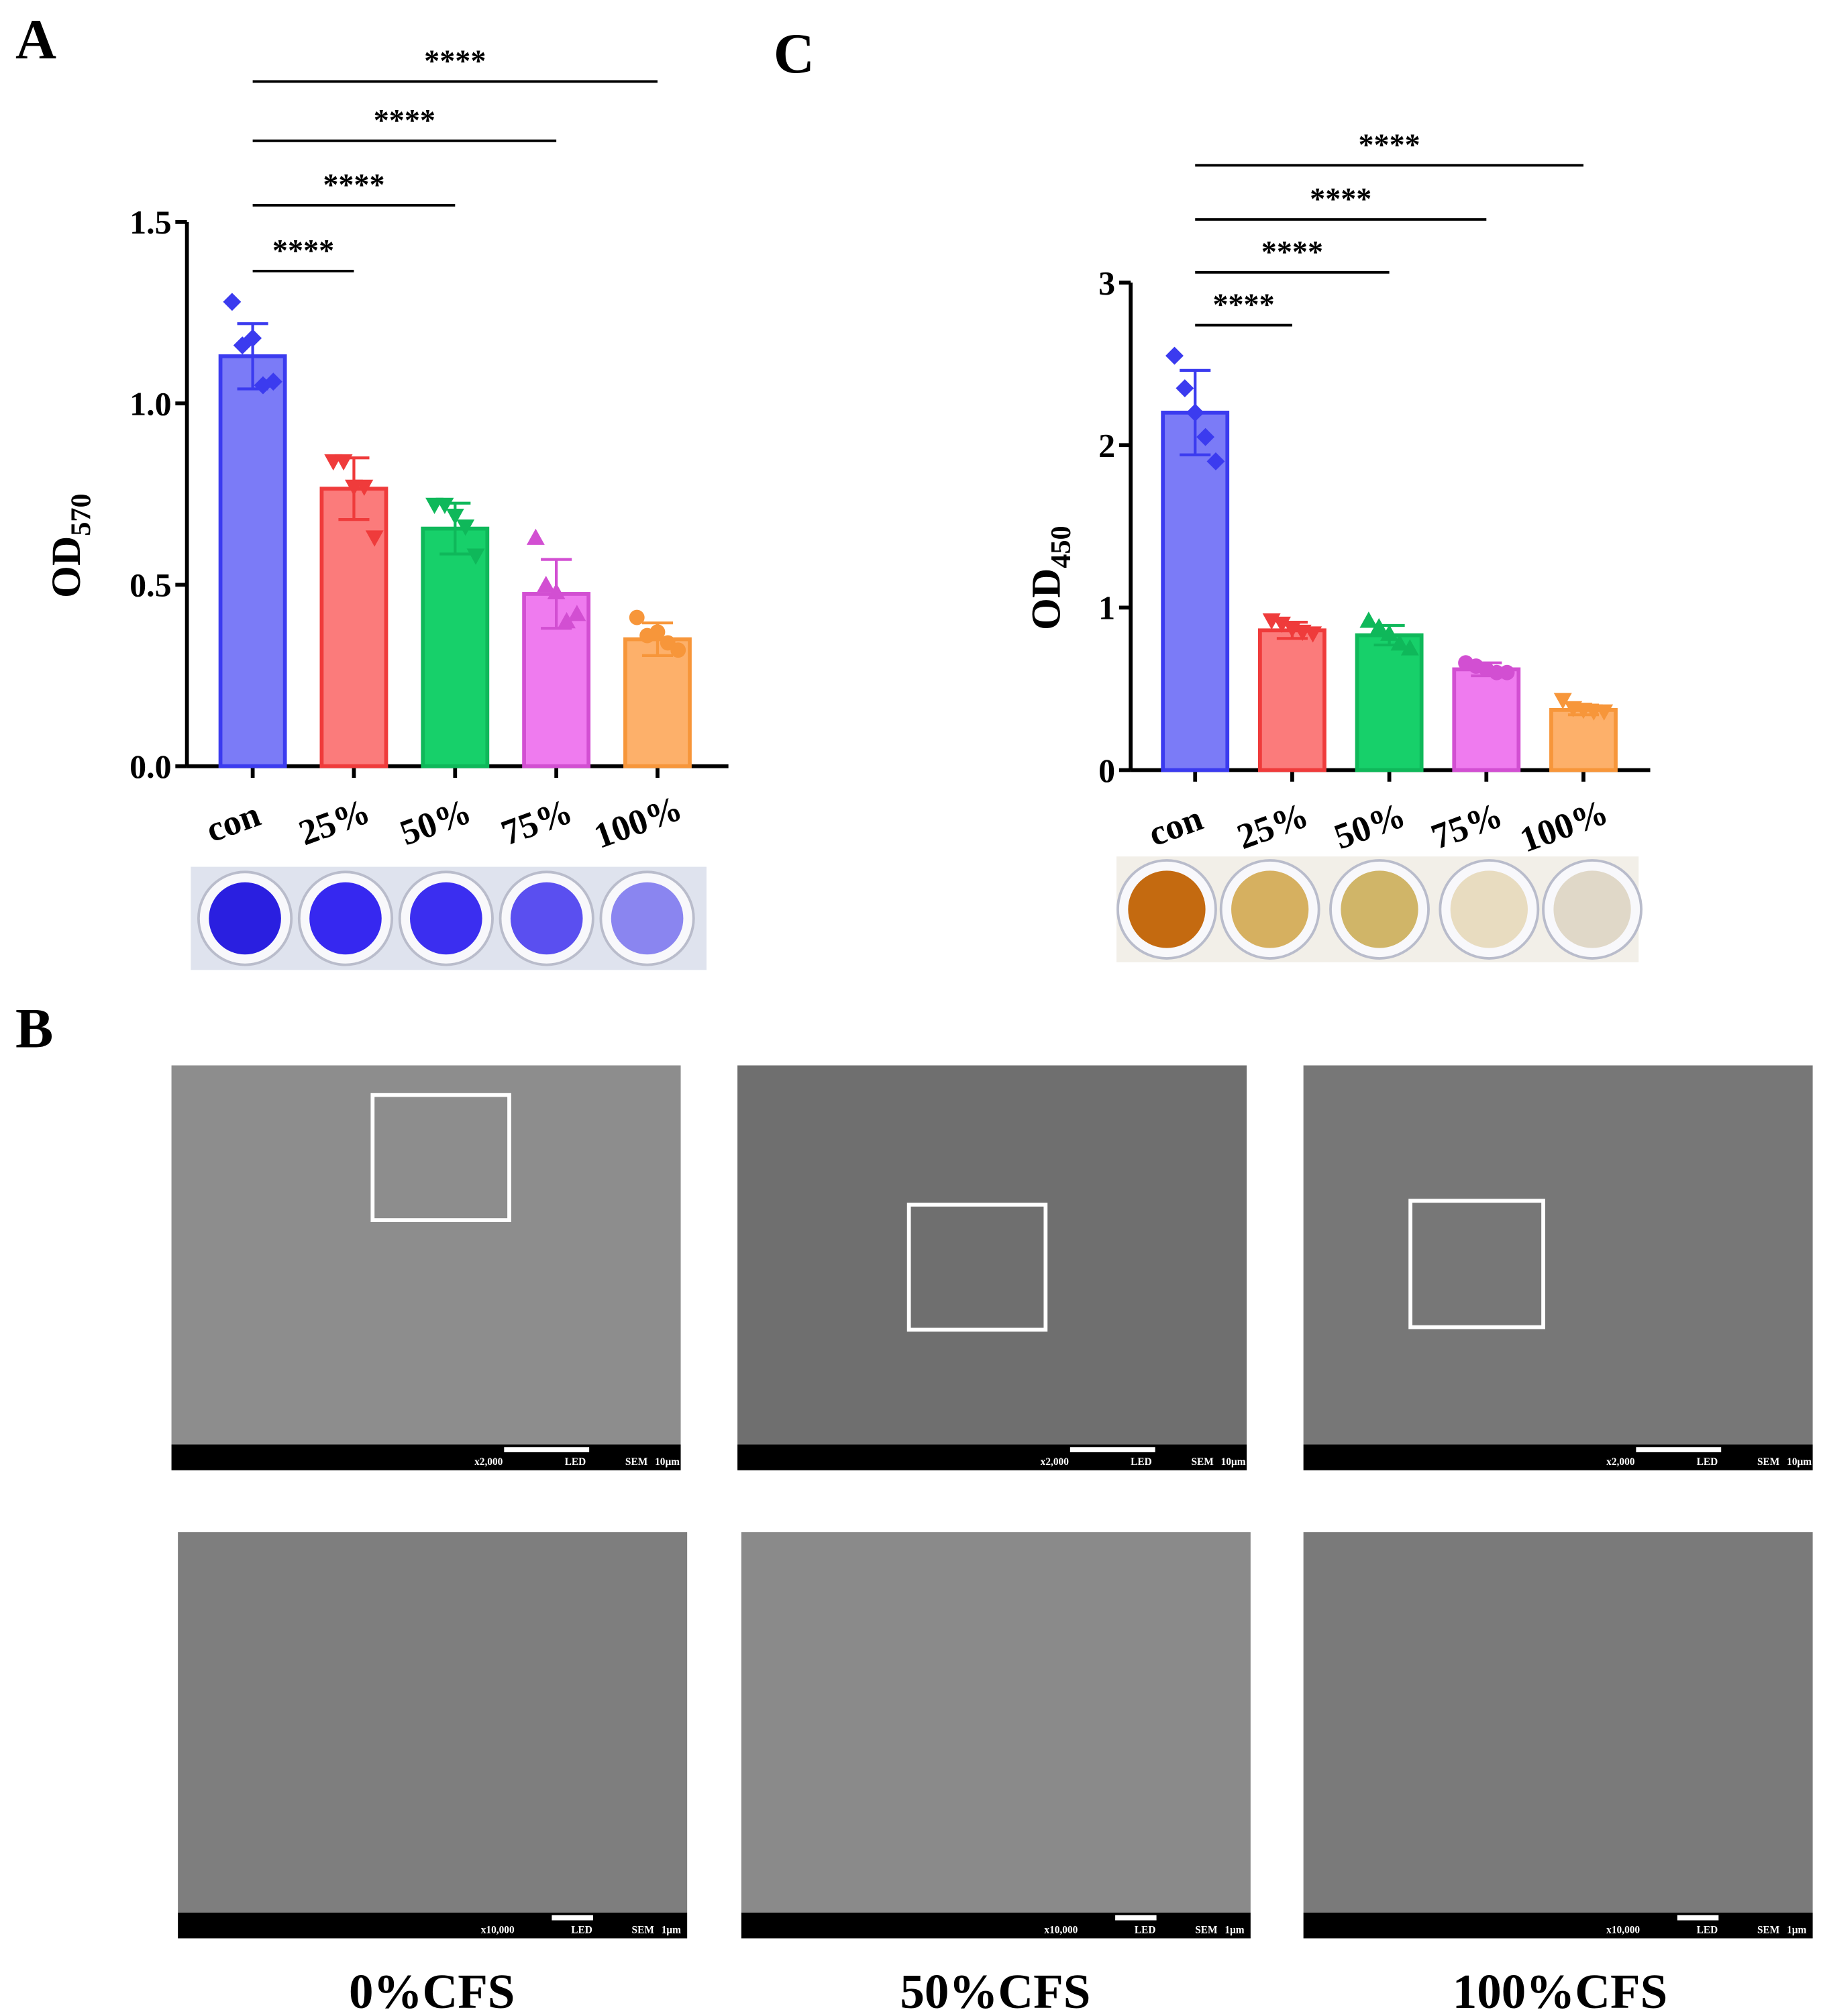  Describe the element at coordinates (1370, 826) in the screenshot. I see `x-tick-label: 50%` at that location.